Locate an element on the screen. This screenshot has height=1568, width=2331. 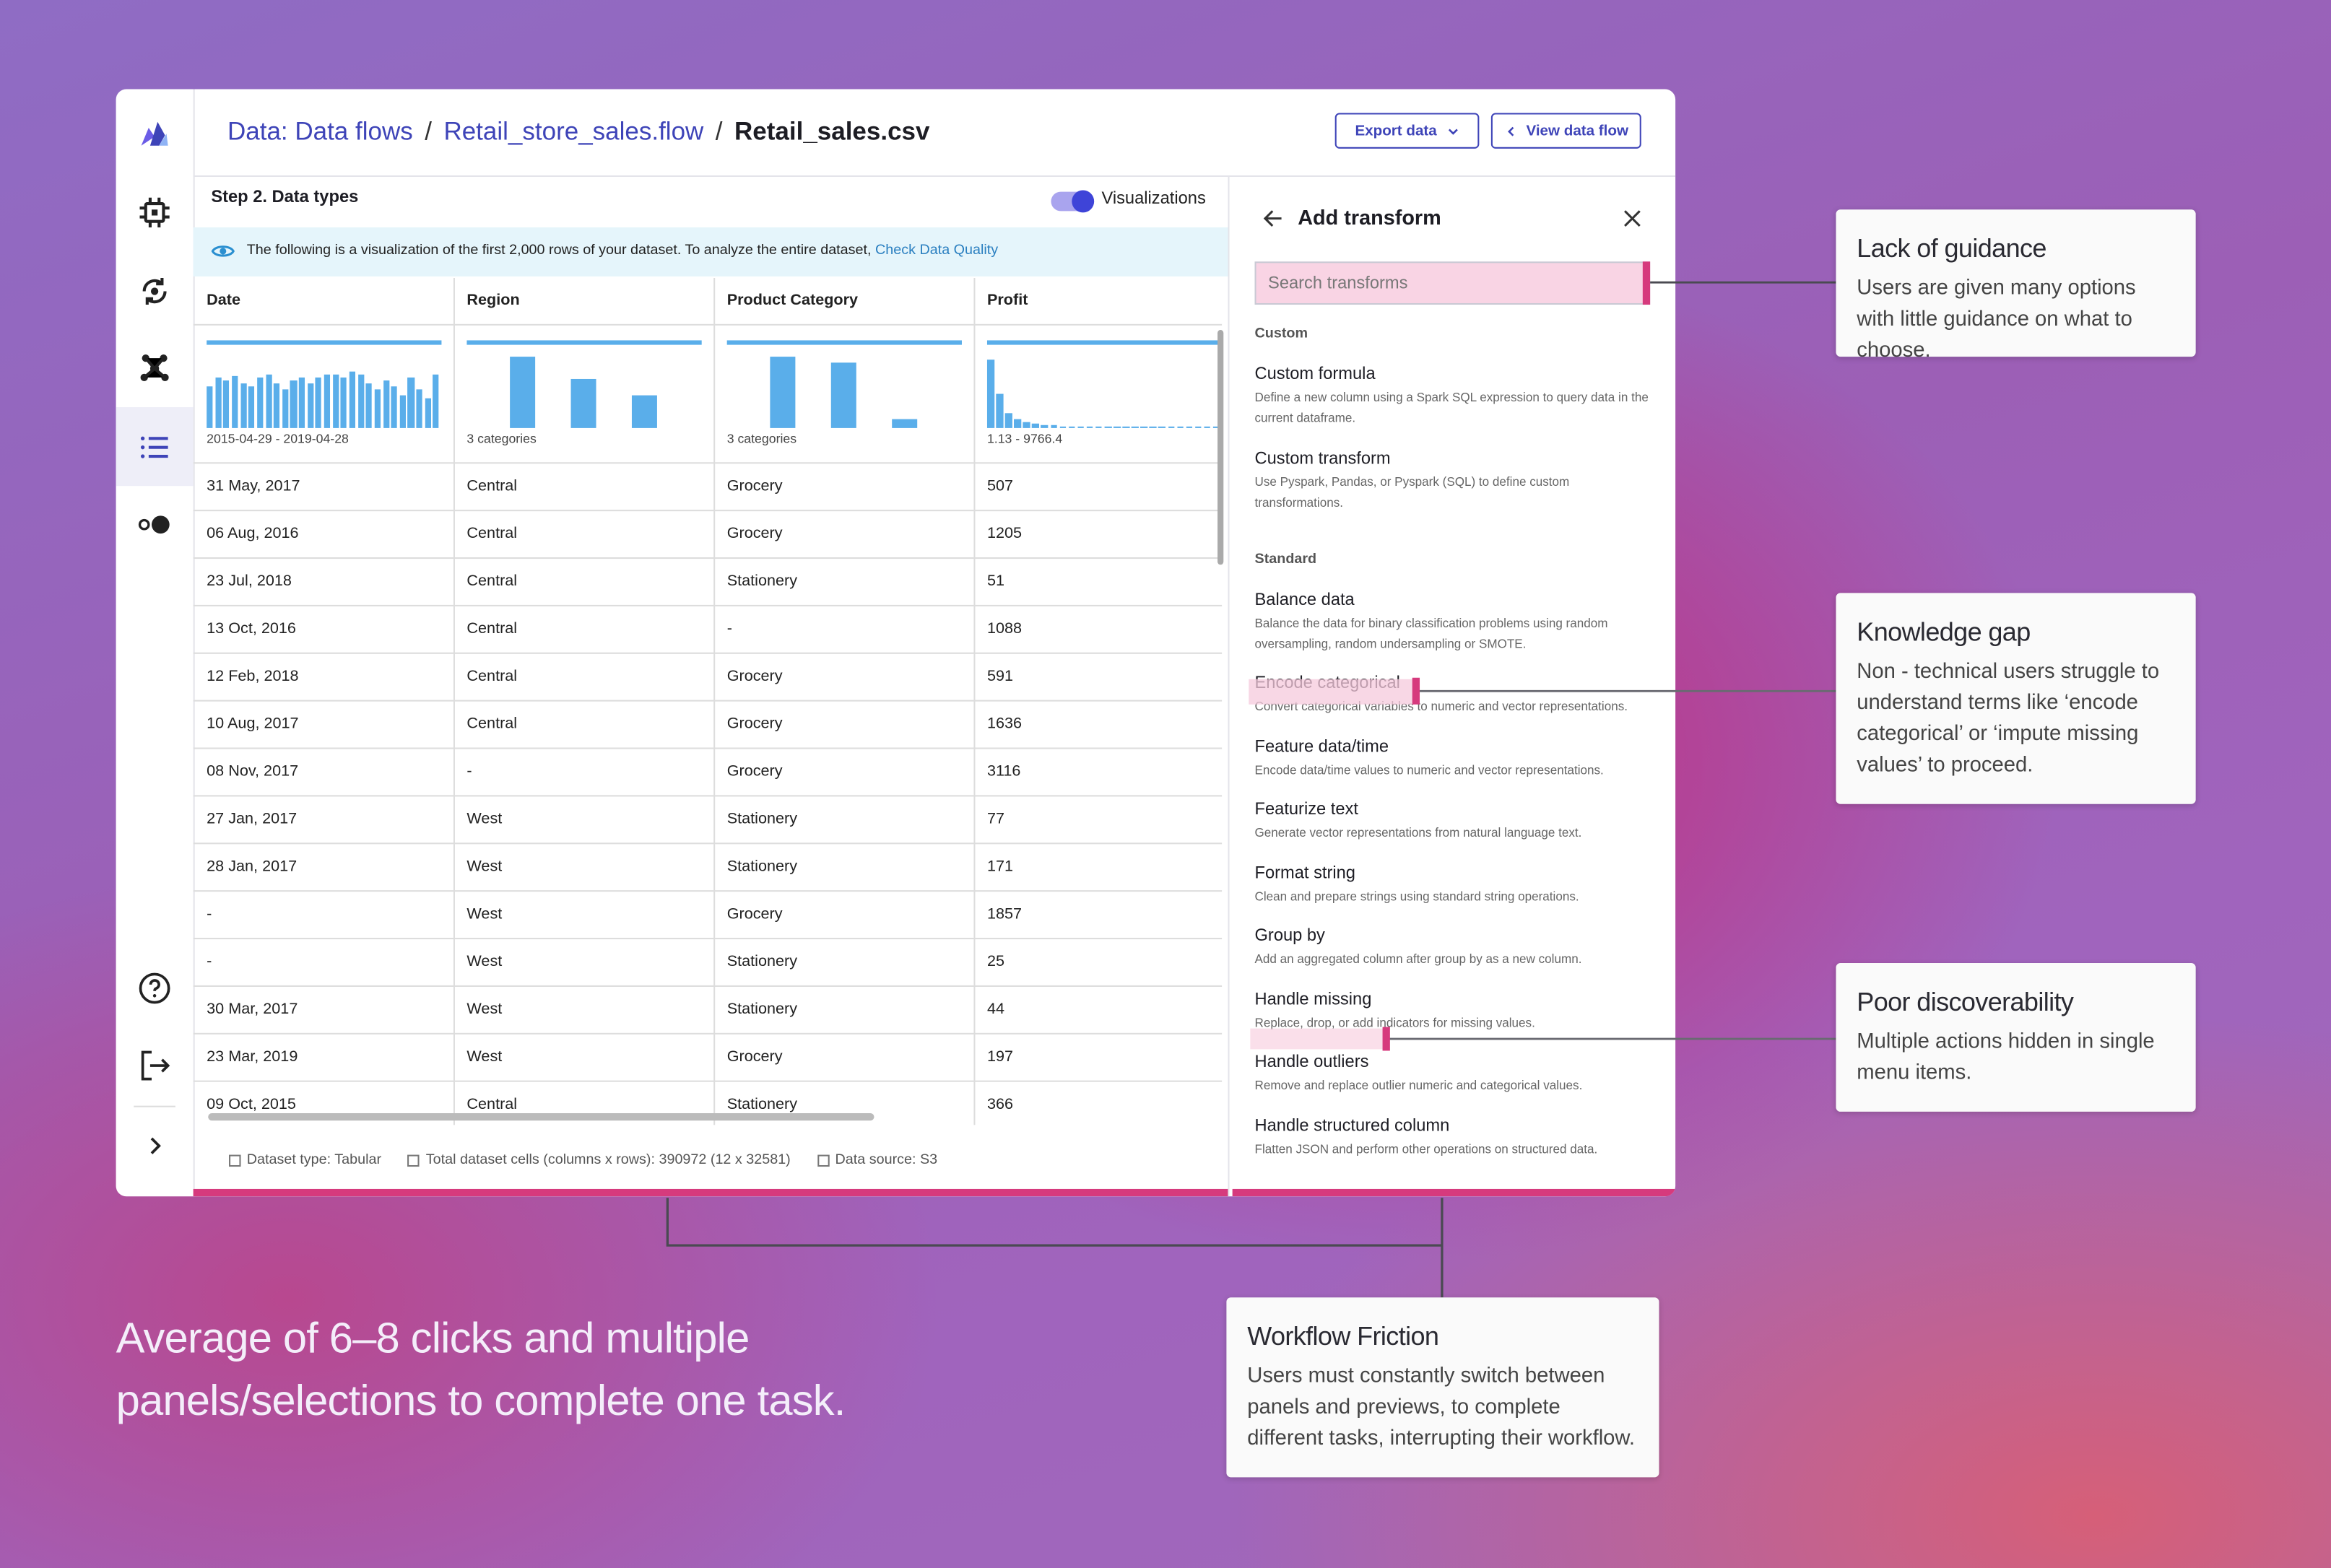
list-icon is located at coordinates (154, 447).